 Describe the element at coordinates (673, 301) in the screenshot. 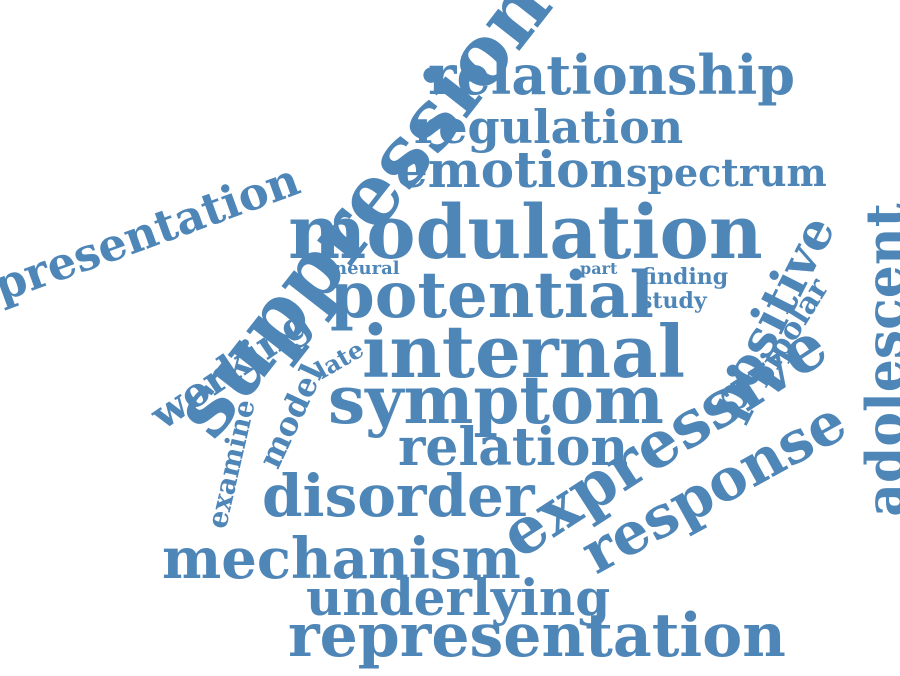

I see `word-study: study` at that location.